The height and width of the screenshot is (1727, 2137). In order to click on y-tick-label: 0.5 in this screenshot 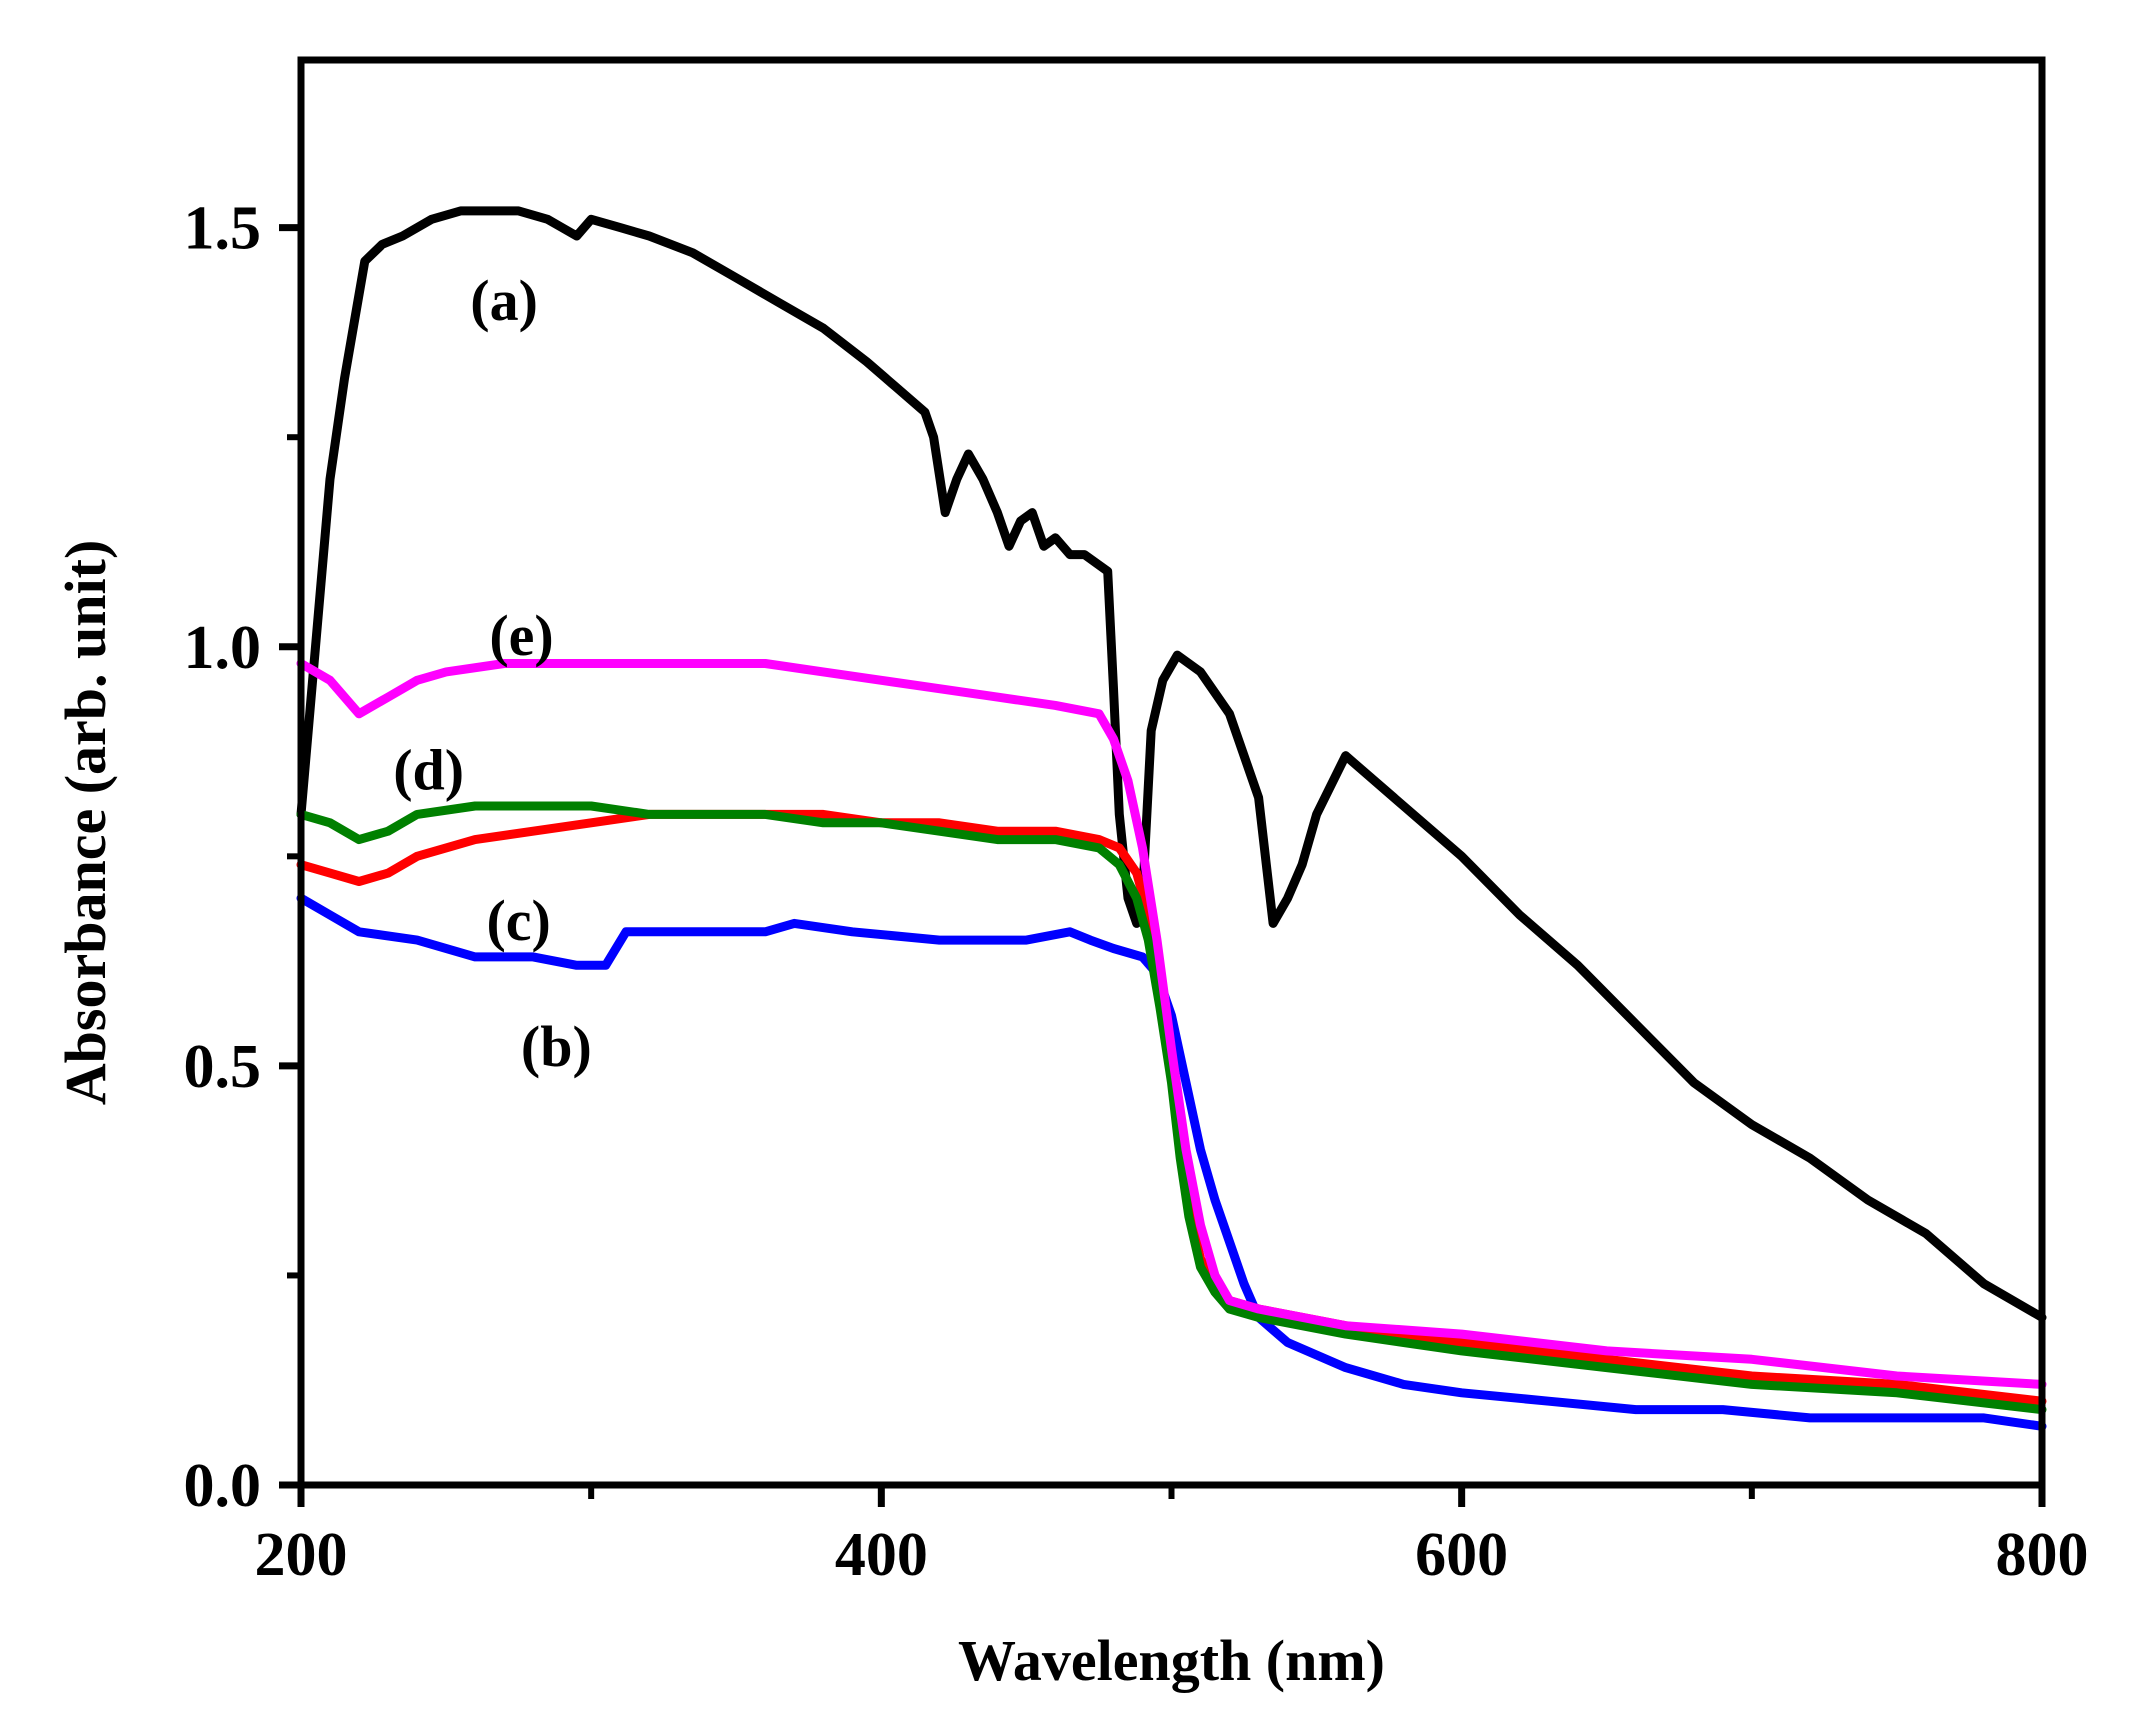, I will do `click(223, 1067)`.